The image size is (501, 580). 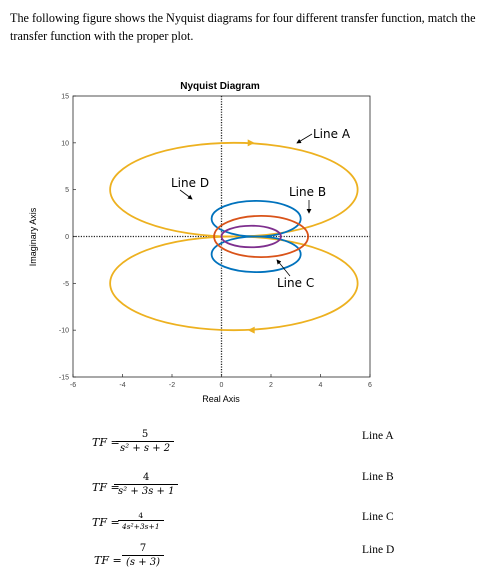 I want to click on x-tick-label: 2, so click(x=271, y=385).